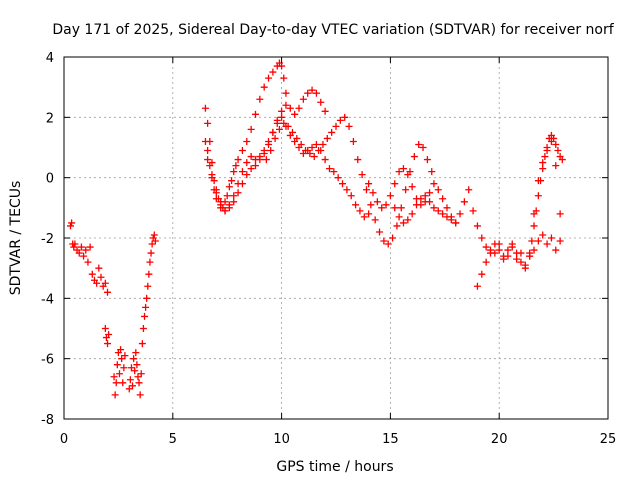 This screenshot has height=480, width=640. I want to click on y-tick-label: 2, so click(50, 118).